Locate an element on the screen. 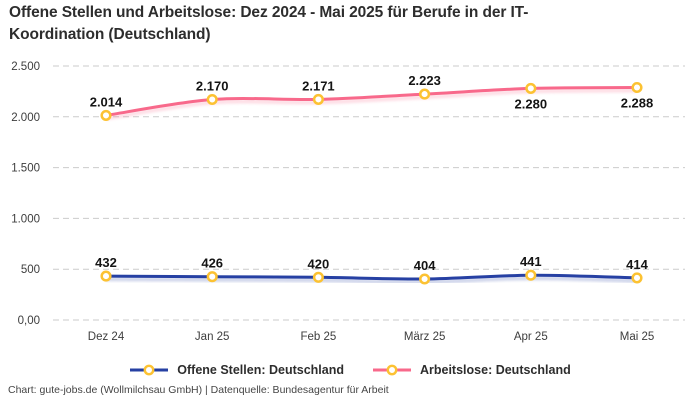 This screenshot has height=400, width=700. data-point-label: 432 is located at coordinates (106, 262).